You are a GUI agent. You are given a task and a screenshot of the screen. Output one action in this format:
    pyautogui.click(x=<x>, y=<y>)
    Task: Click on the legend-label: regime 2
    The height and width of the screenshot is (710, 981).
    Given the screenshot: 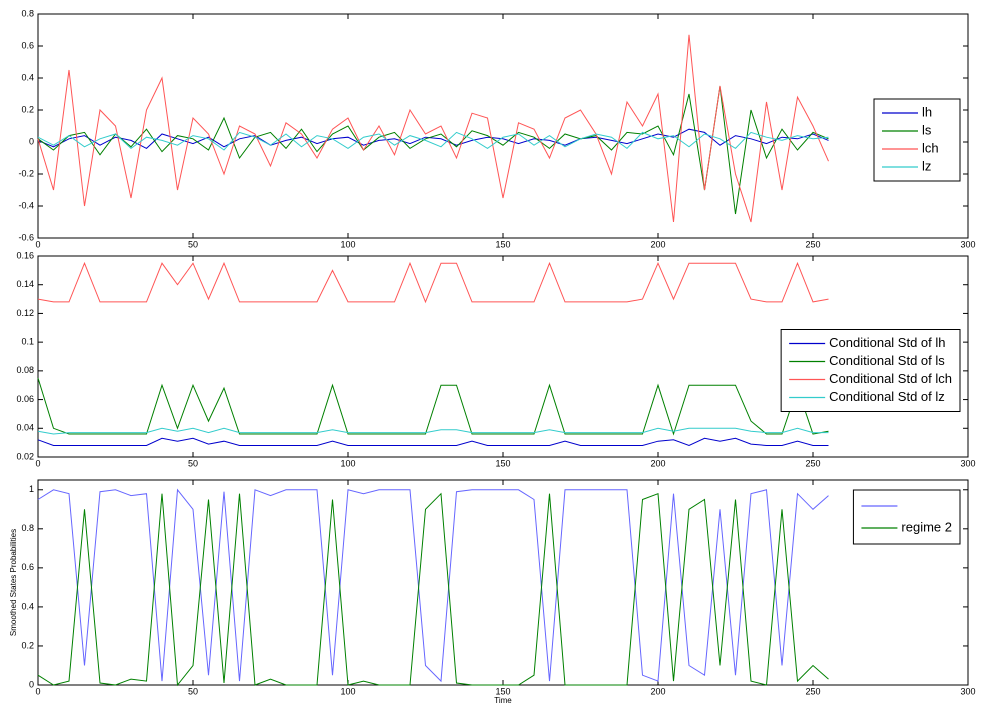 What is the action you would take?
    pyautogui.click(x=926, y=526)
    